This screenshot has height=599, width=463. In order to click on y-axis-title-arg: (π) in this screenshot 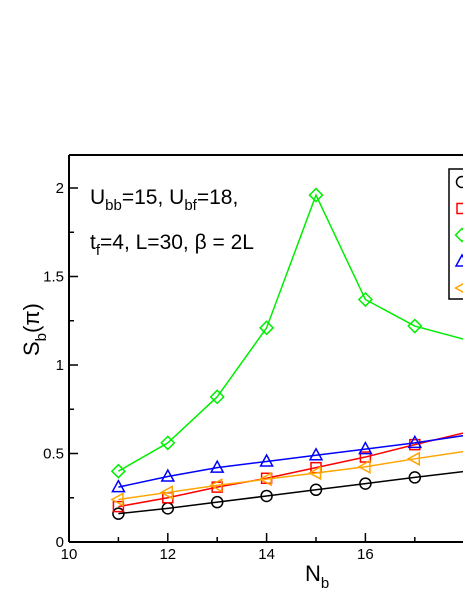, I will do `click(31, 318)`.